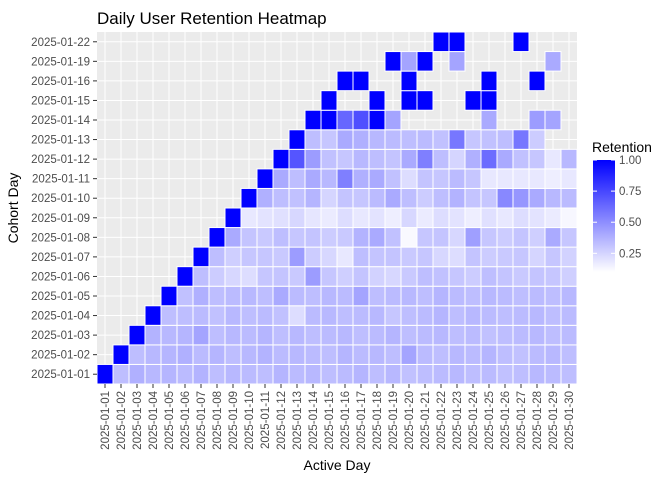 This screenshot has width=672, height=485. What do you see at coordinates (282, 420) in the screenshot?
I see `x-tick-label: 2025-01-12` at bounding box center [282, 420].